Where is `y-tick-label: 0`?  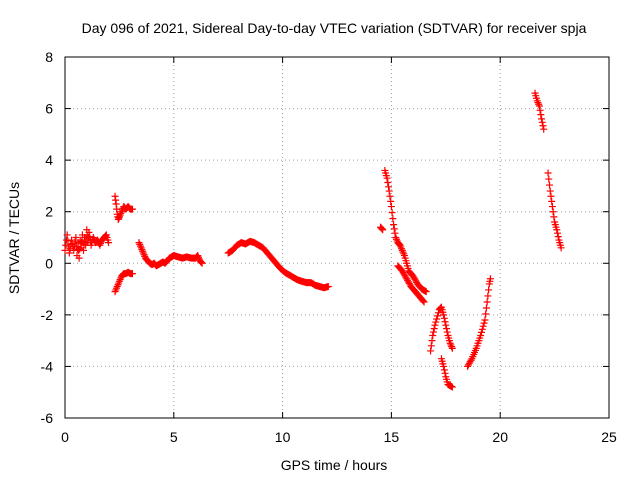 y-tick-label: 0 is located at coordinates (49, 263).